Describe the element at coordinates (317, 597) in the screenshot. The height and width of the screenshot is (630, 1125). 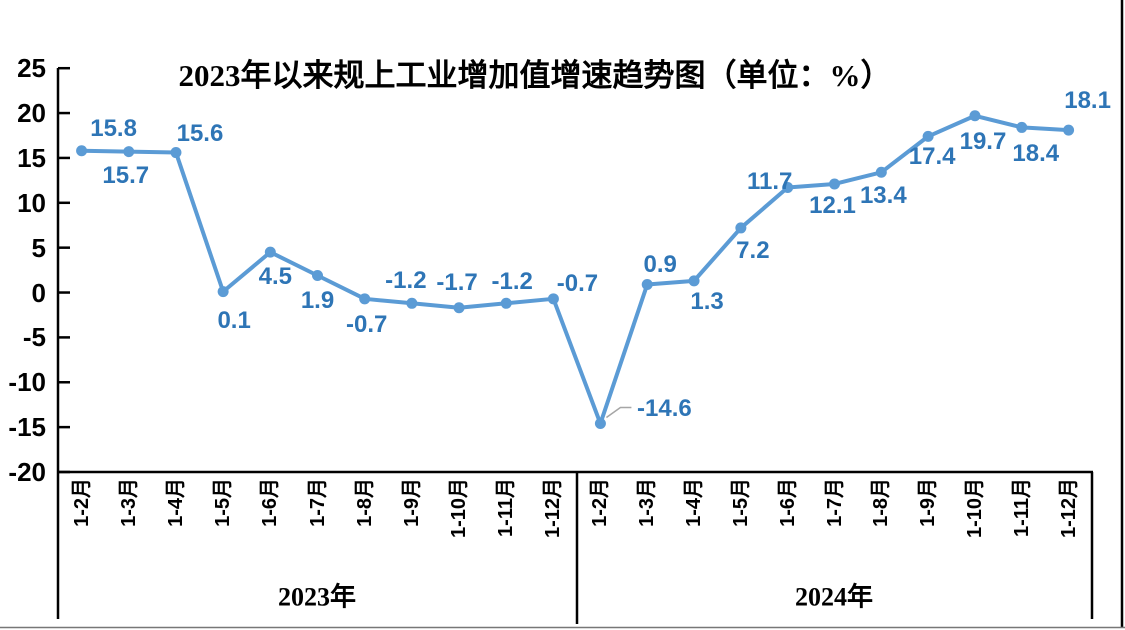
I see `year-label-2023: 2023年` at that location.